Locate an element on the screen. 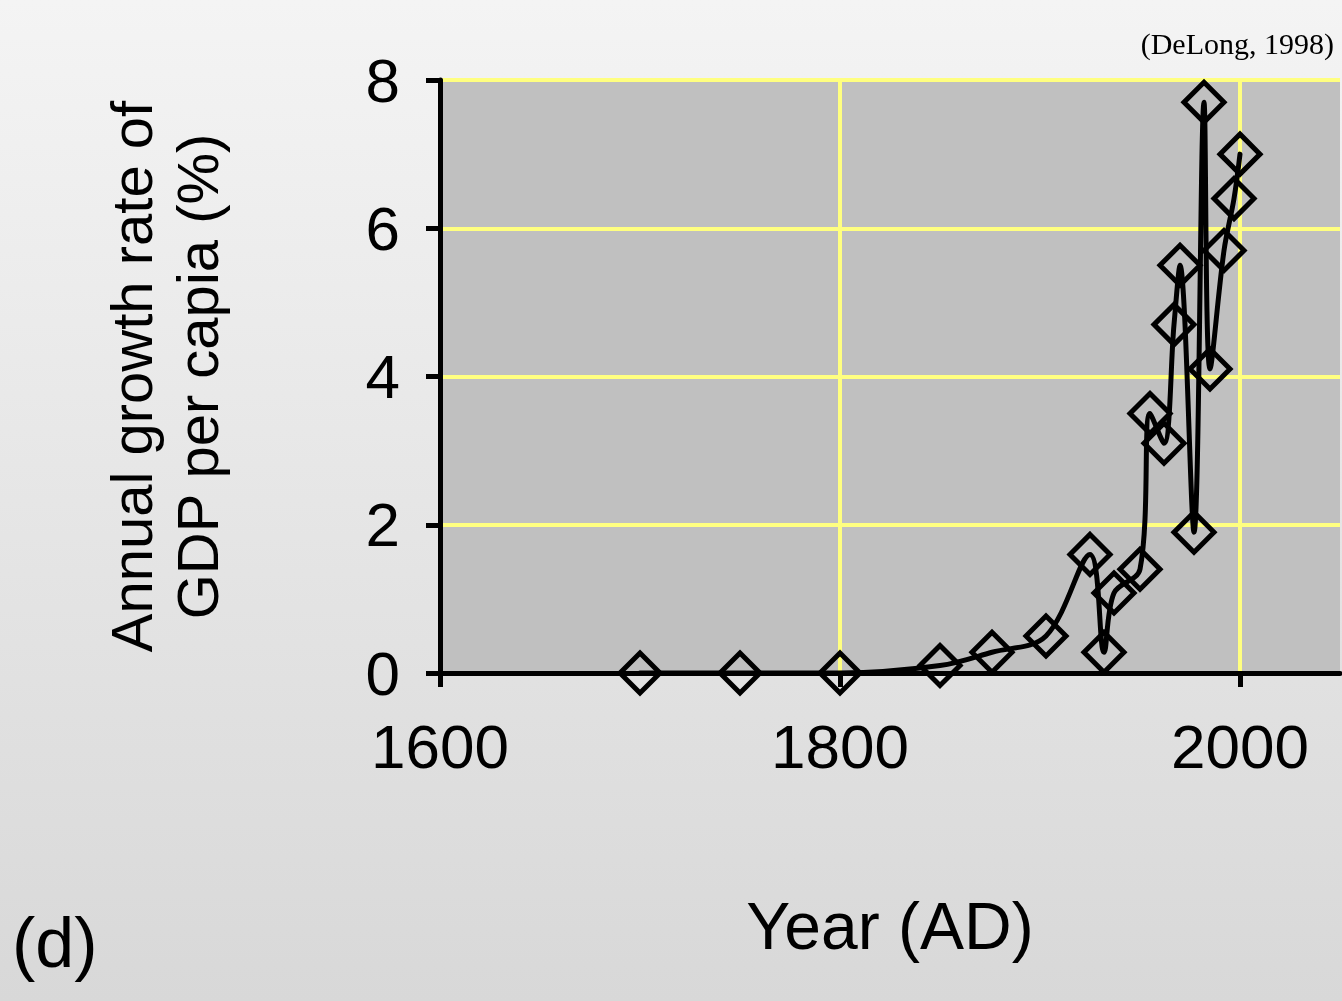 This screenshot has height=1001, width=1342. text: (d) is located at coordinates (55, 943).